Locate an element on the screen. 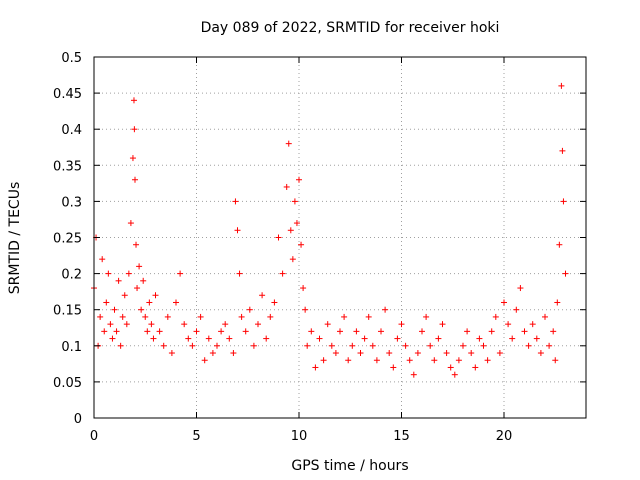 Image resolution: width=640 pixels, height=480 pixels. x-tick-label: 20 is located at coordinates (504, 436).